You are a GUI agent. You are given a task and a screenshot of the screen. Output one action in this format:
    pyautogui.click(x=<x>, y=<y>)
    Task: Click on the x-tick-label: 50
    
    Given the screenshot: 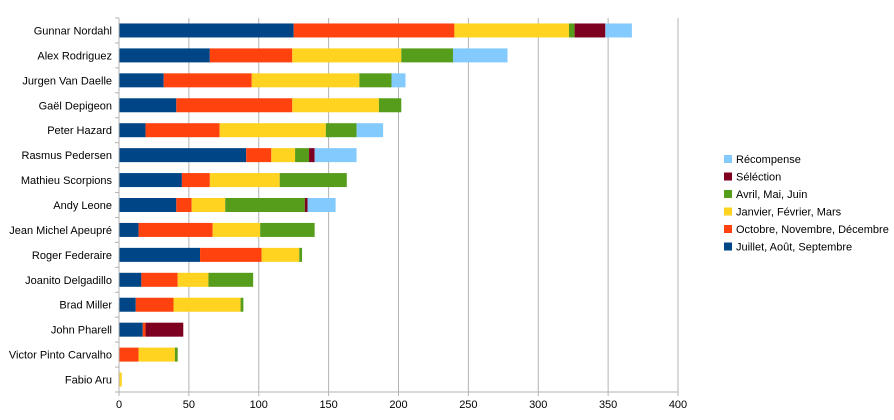 What is the action you would take?
    pyautogui.click(x=189, y=405)
    